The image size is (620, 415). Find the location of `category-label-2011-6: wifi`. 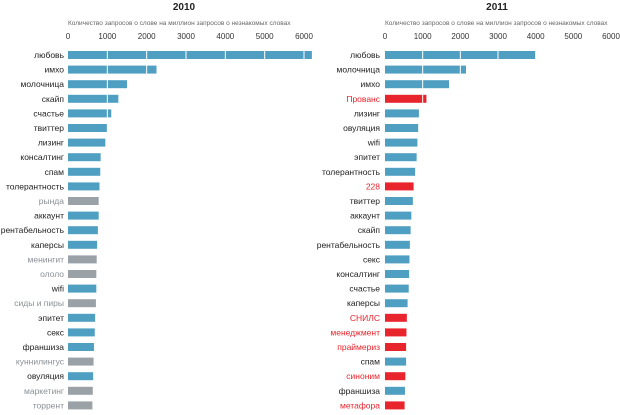

category-label-2011-6: wifi is located at coordinates (373, 143).